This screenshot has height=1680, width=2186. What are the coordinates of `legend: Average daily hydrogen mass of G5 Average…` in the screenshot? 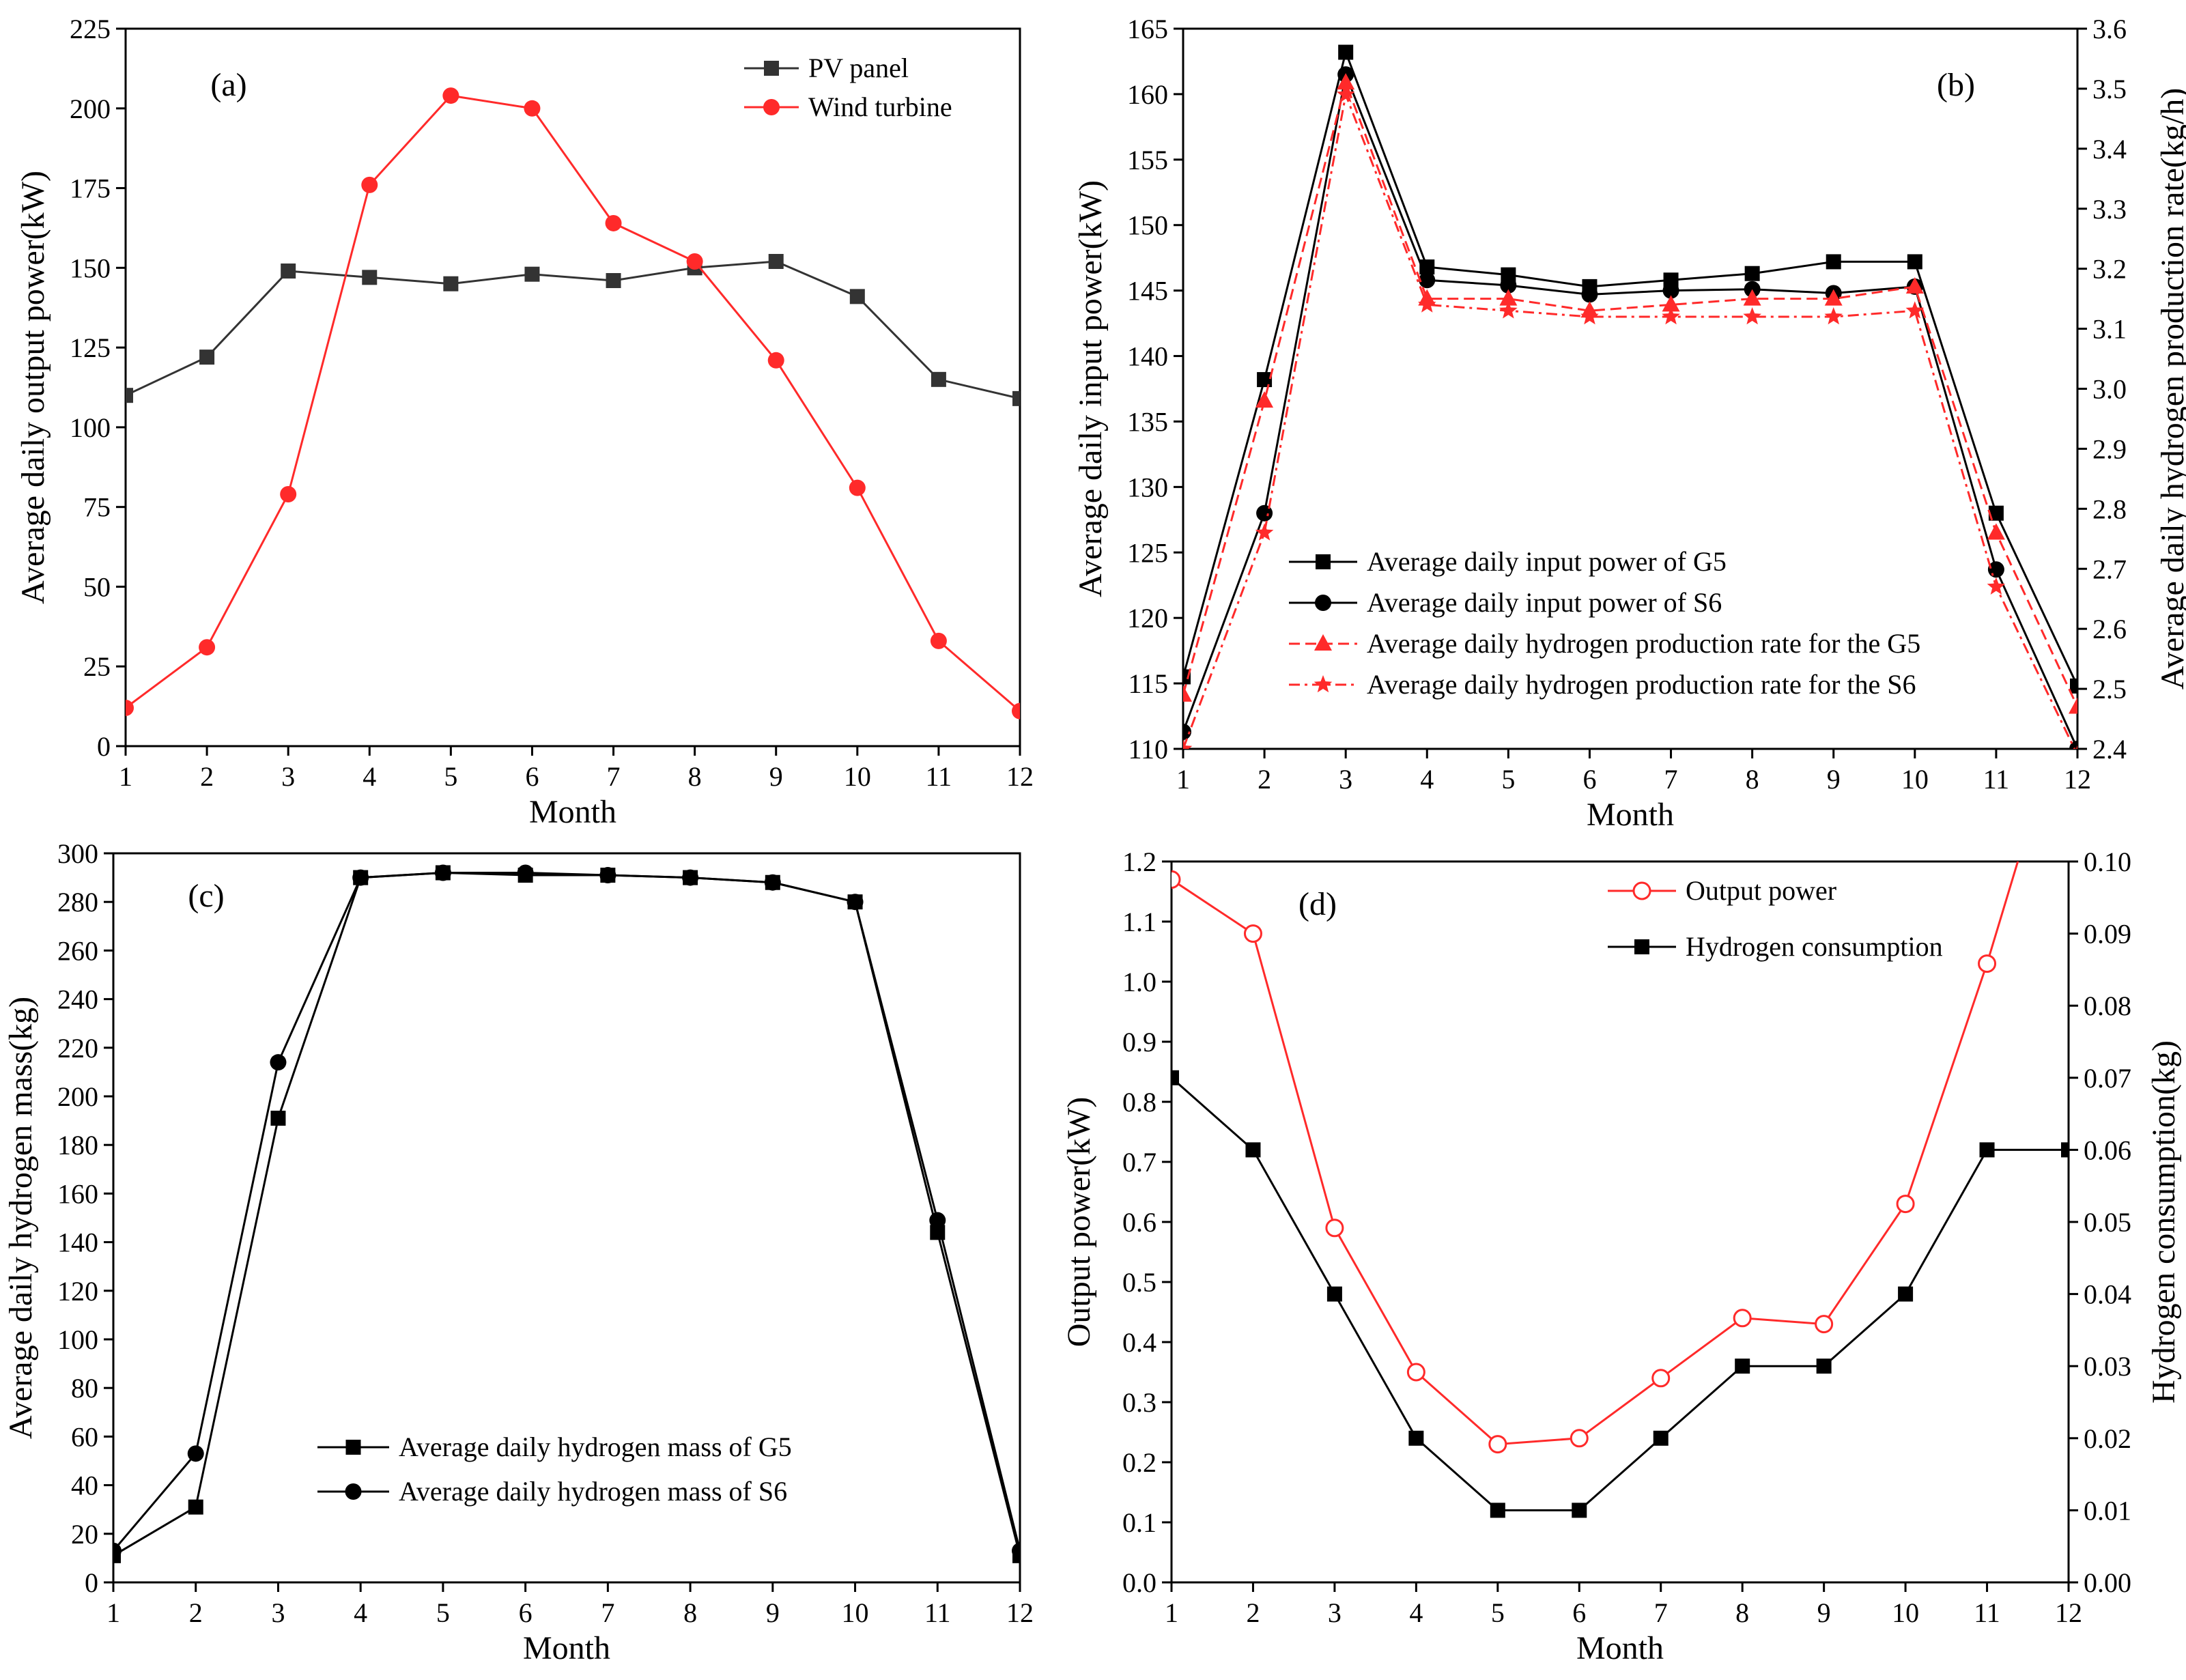 It's located at (555, 1469).